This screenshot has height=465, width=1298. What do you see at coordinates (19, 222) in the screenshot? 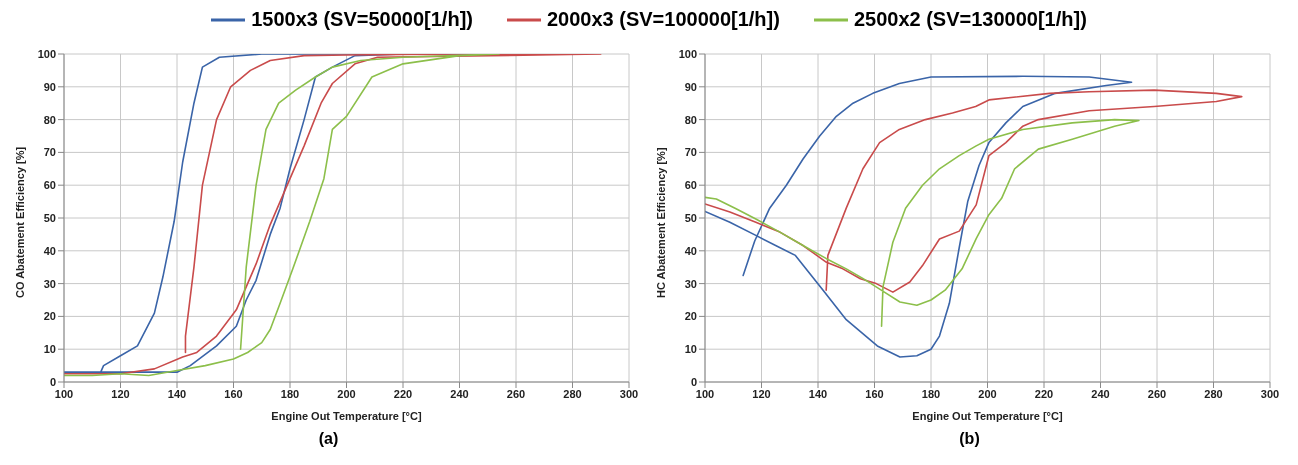
I see `y-axis-title: CO Abatement Efficiency [%]` at bounding box center [19, 222].